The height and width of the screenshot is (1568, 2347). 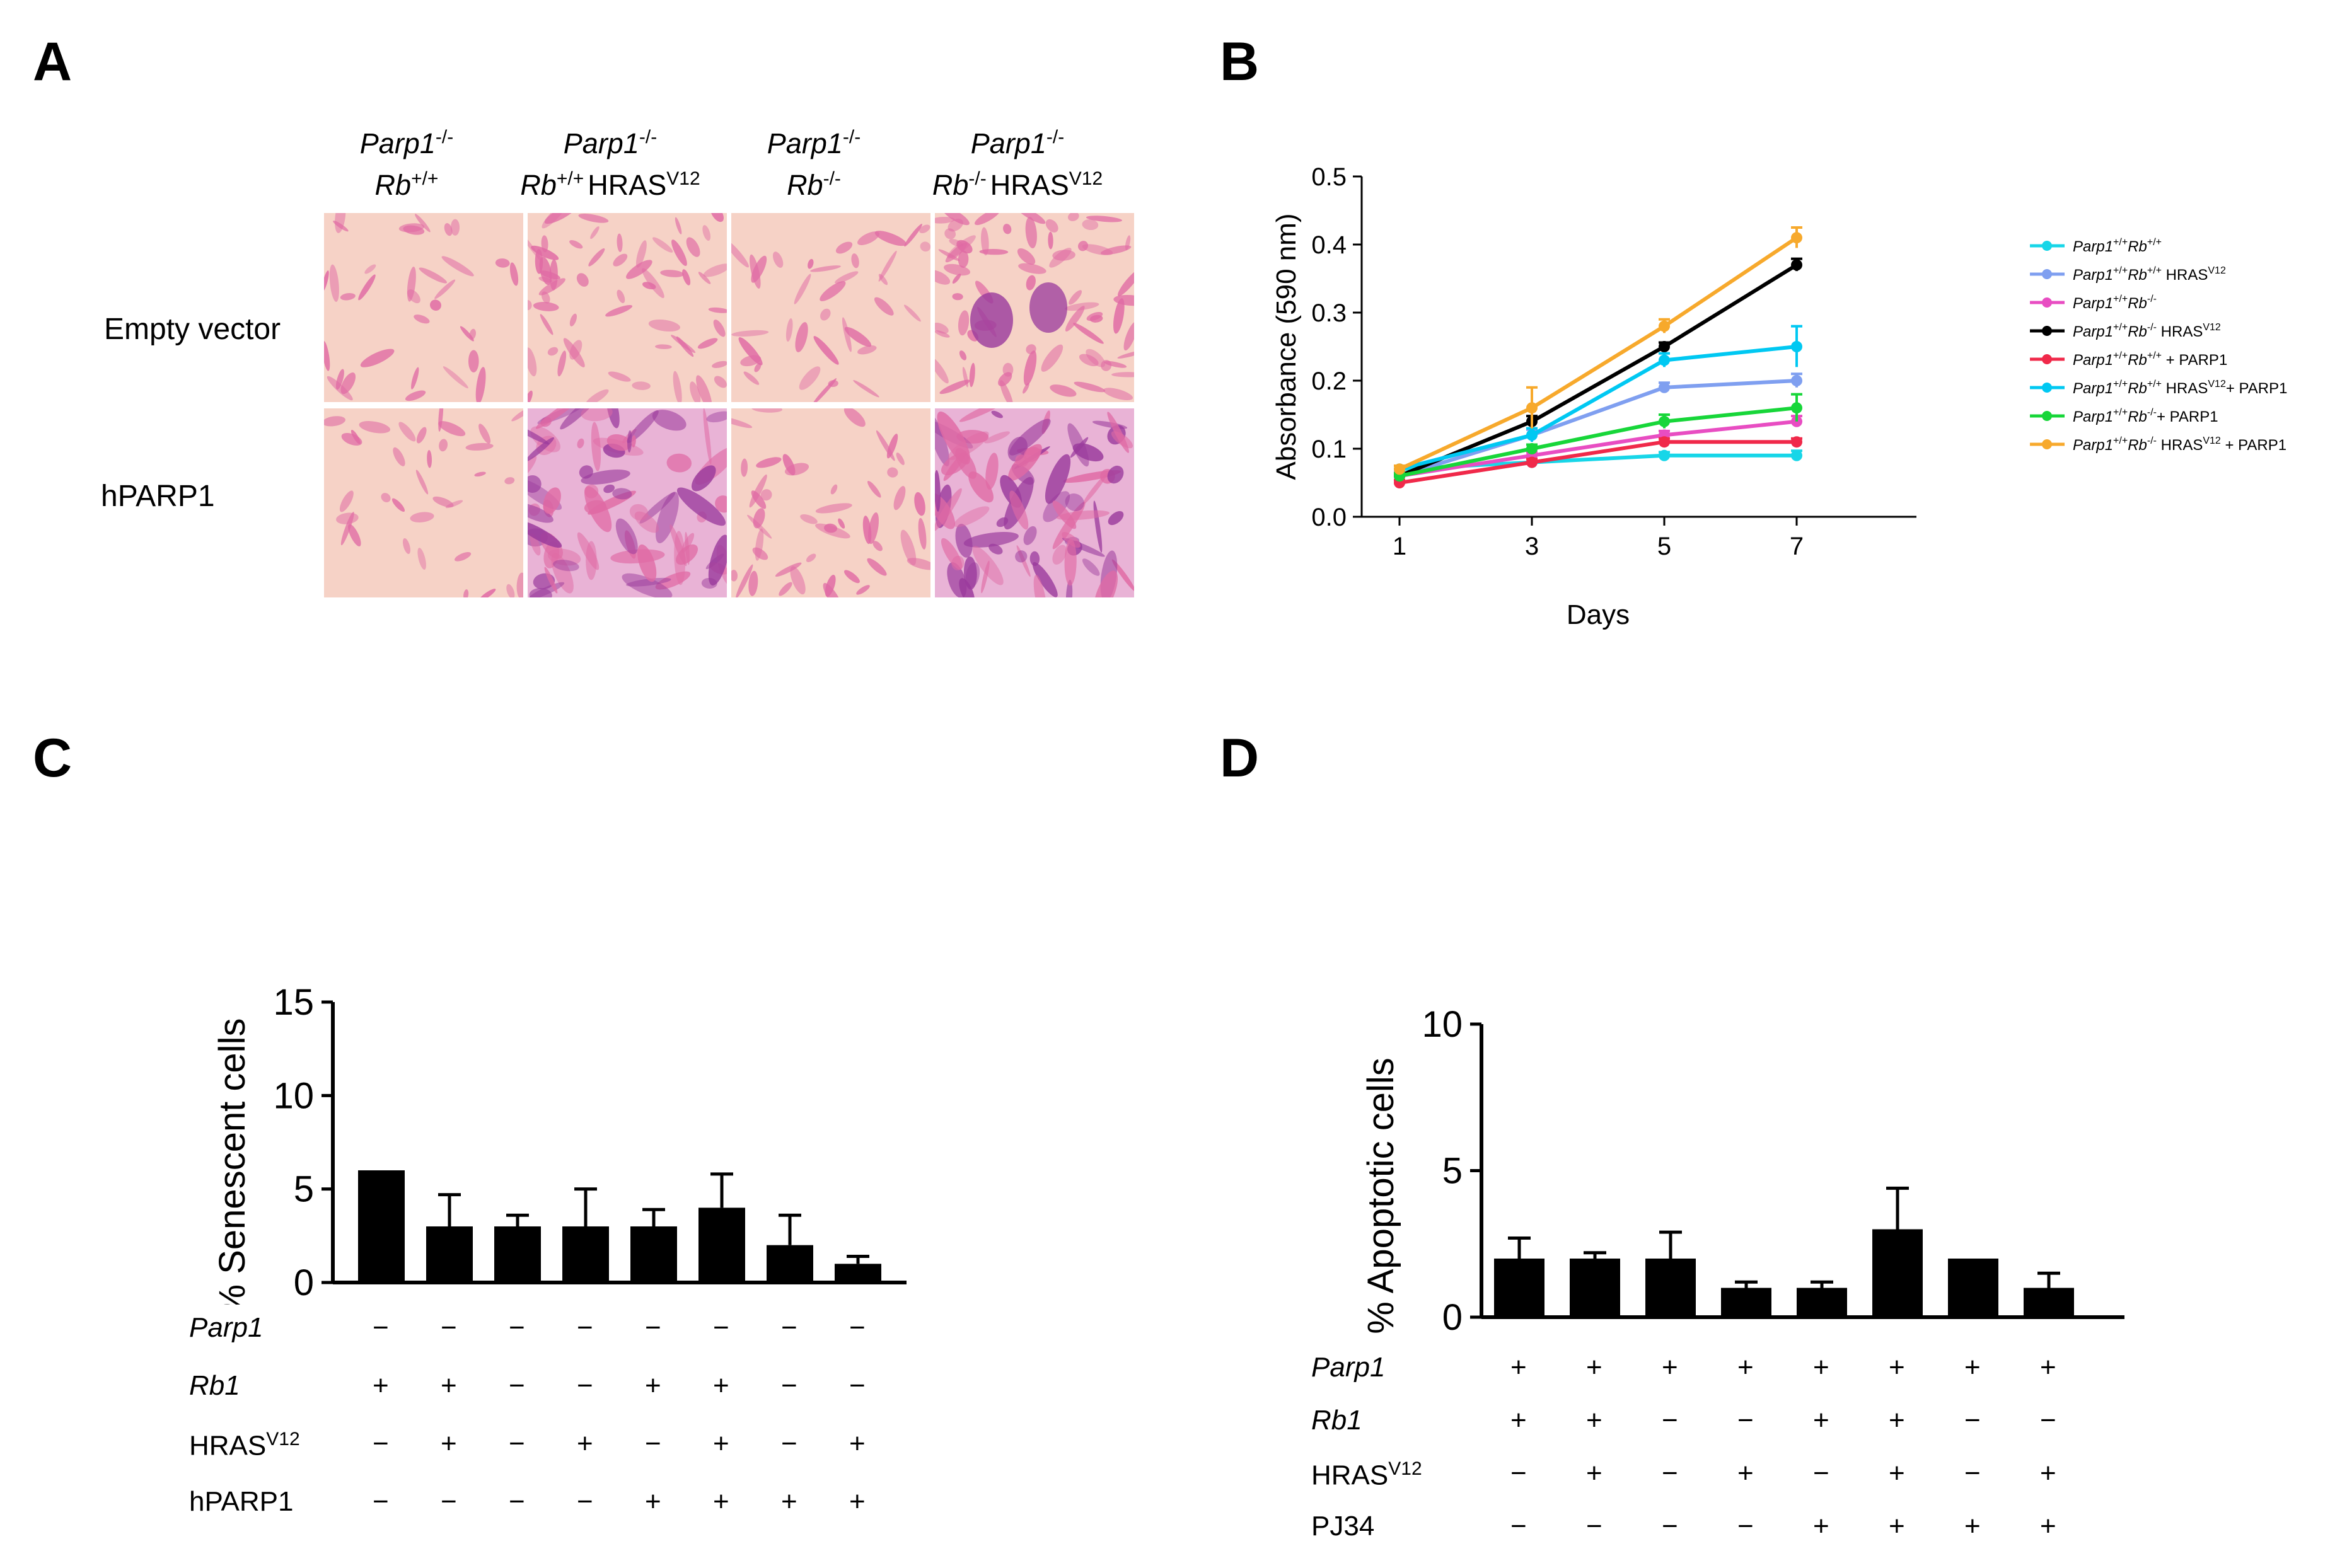 What do you see at coordinates (2158, 388) in the screenshot?
I see `legend-entry-6: Parp1+/+Rb+/+ HRASV12+ PARP1` at bounding box center [2158, 388].